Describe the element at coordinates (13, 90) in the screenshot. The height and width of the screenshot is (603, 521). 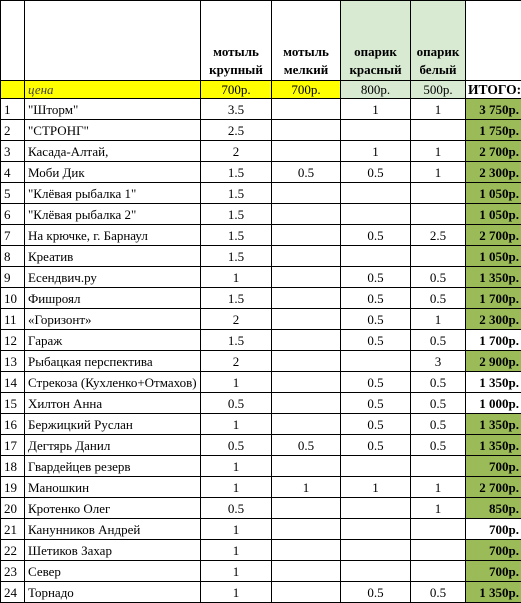
I see `price-number-cell` at that location.